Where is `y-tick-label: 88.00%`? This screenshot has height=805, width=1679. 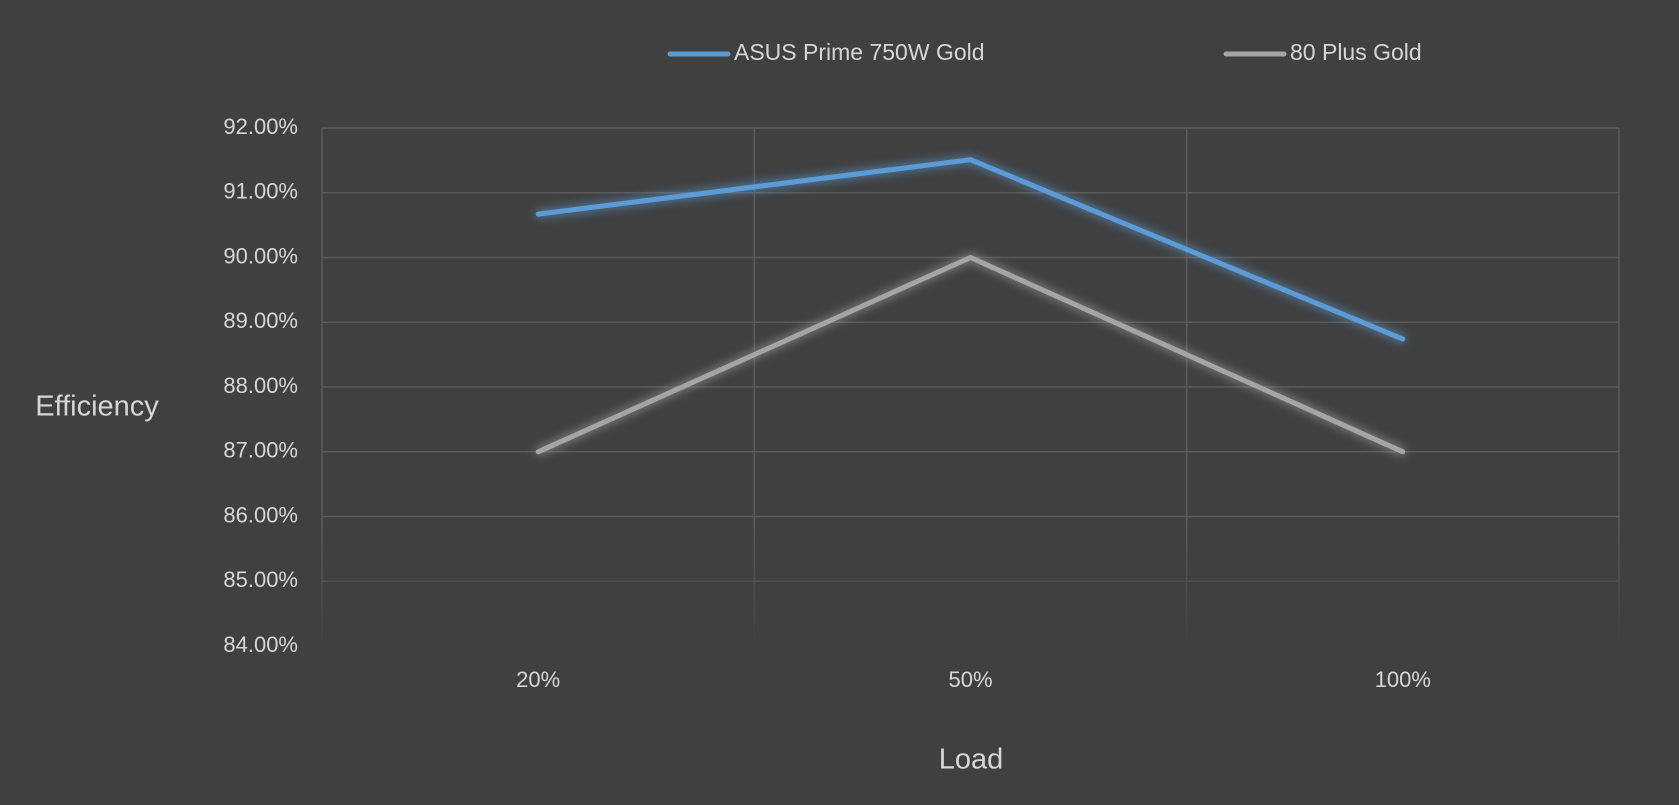
y-tick-label: 88.00% is located at coordinates (260, 385).